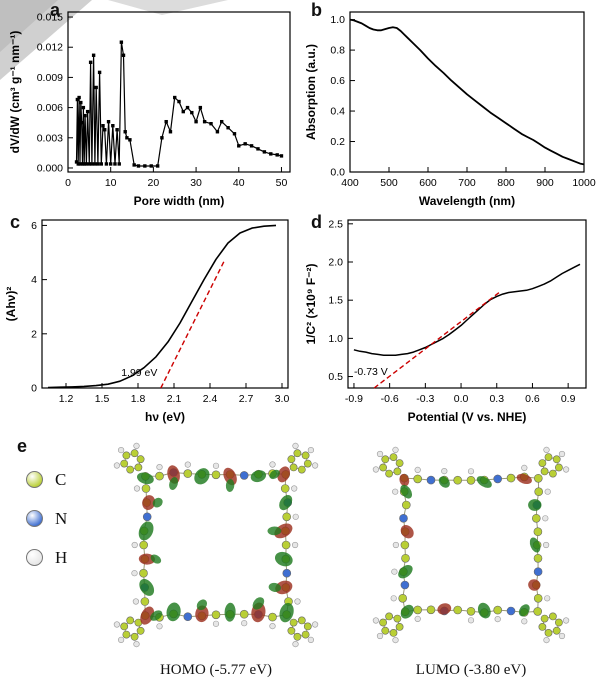 This screenshot has height=691, width=600. I want to click on panel-label-a: a, so click(55, 10).